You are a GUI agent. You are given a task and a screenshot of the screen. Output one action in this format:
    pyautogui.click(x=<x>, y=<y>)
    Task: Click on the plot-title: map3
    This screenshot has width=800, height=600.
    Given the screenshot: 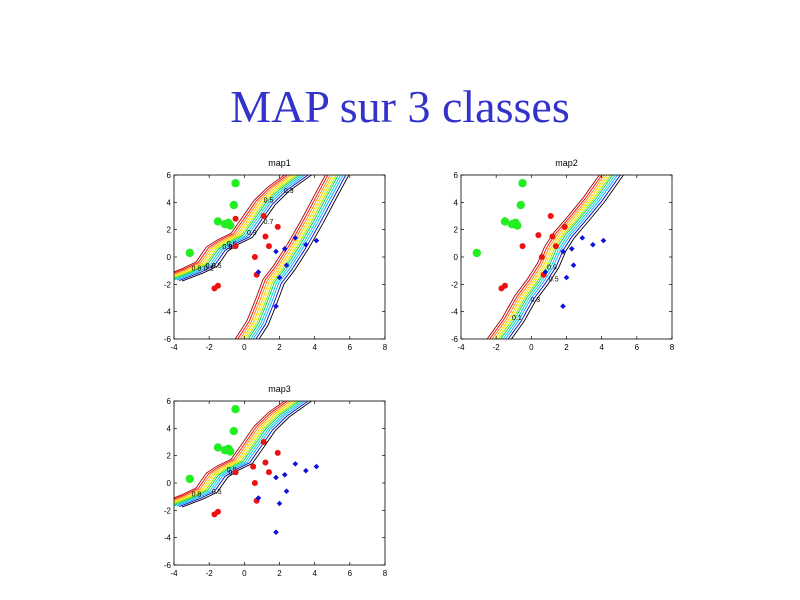 What is the action you would take?
    pyautogui.click(x=279, y=389)
    